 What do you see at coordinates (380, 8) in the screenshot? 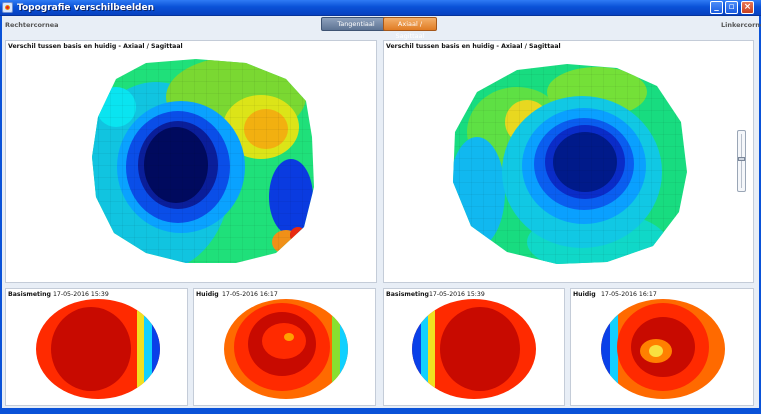
I see `title-bar: Topografie verschilbeelden _ ▫ ×` at bounding box center [380, 8].